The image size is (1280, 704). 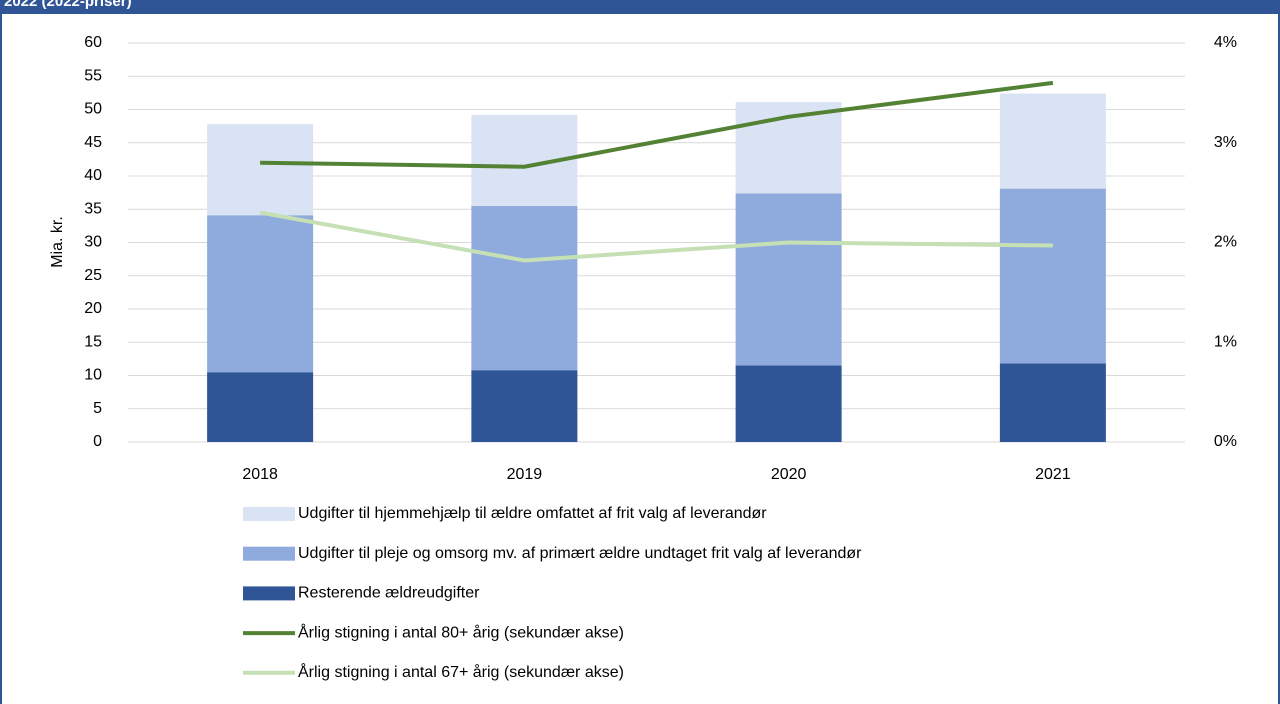 I want to click on y-tick-label: 15, so click(x=93, y=341).